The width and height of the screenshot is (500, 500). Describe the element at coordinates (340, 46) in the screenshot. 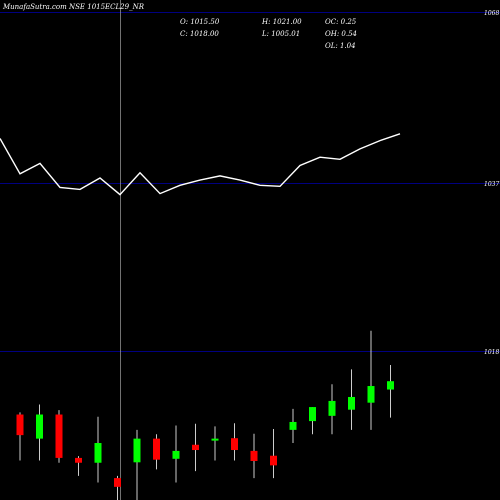

I see `ol-value: OL: 1.04` at that location.